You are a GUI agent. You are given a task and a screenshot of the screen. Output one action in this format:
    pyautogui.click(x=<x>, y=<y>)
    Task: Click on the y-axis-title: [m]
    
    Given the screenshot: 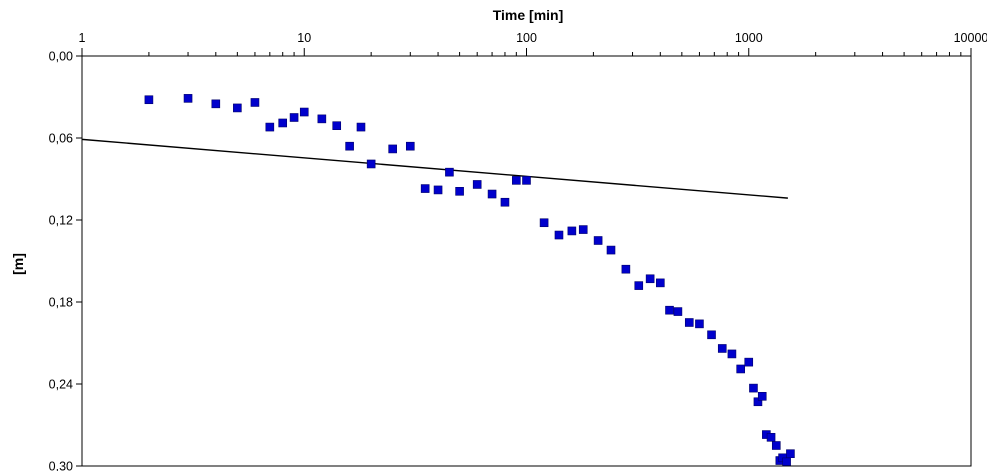 What is the action you would take?
    pyautogui.click(x=18, y=264)
    